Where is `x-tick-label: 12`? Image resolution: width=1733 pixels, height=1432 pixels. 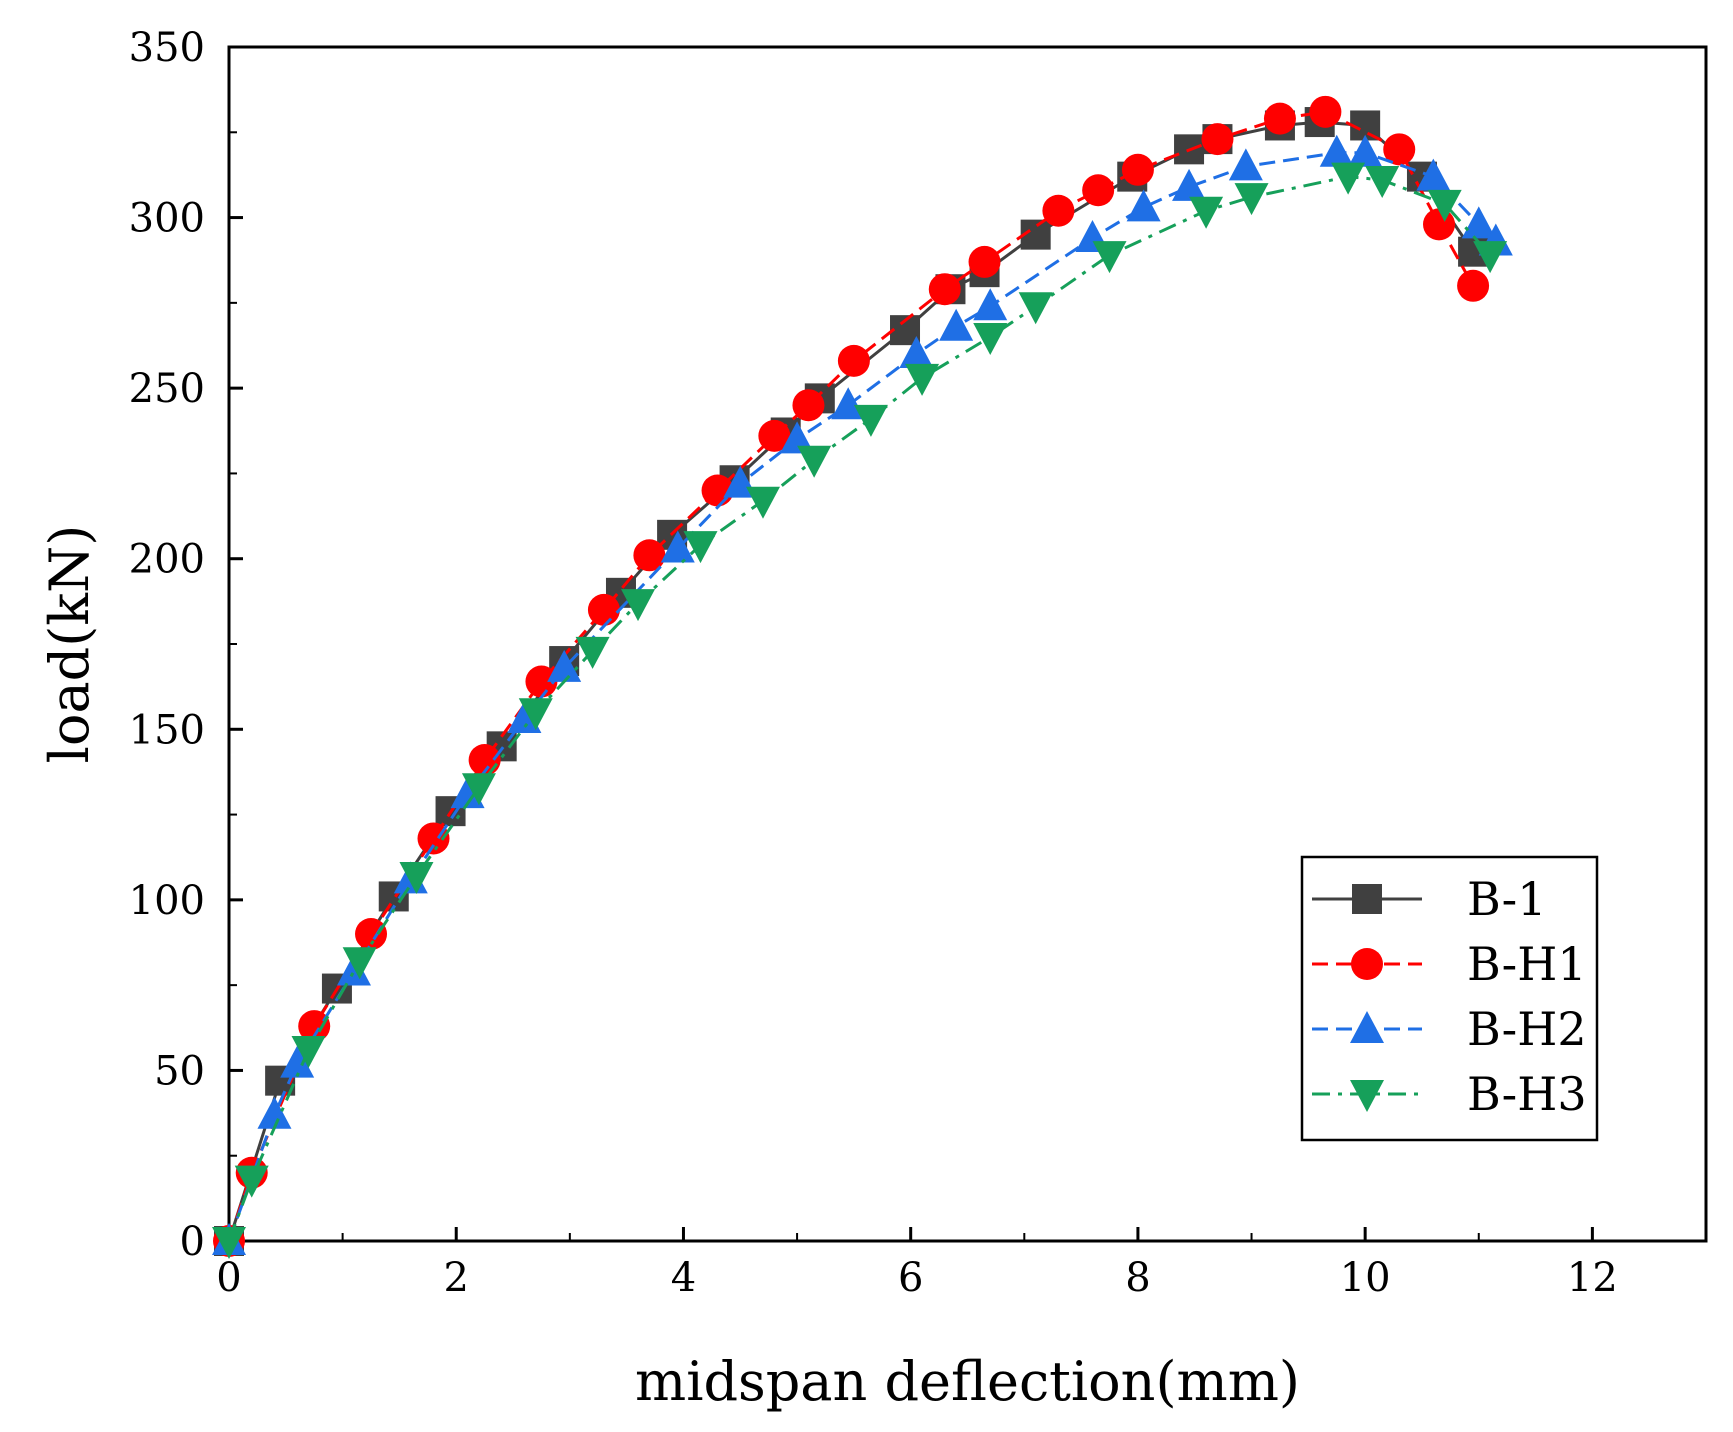
x-tick-label: 12 is located at coordinates (1592, 1278).